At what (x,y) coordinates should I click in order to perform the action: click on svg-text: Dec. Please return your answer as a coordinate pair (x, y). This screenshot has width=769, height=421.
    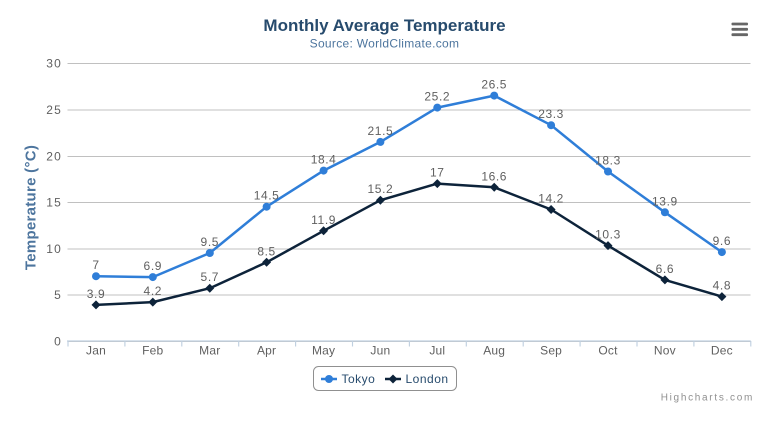
    Looking at the image, I should click on (722, 351).